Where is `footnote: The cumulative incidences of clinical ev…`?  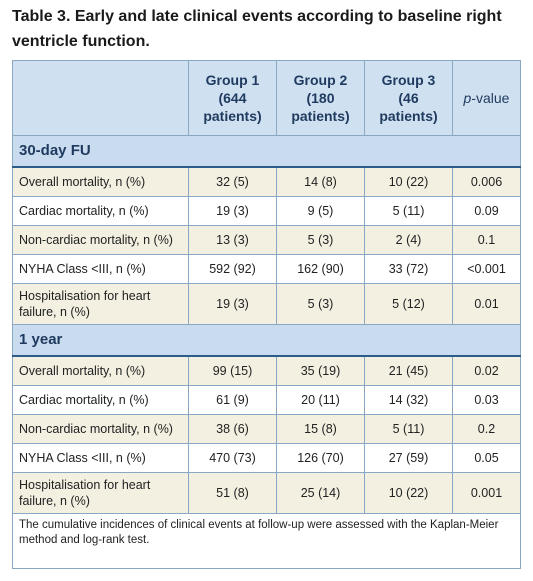
footnote: The cumulative incidences of clinical ev… is located at coordinates (266, 541).